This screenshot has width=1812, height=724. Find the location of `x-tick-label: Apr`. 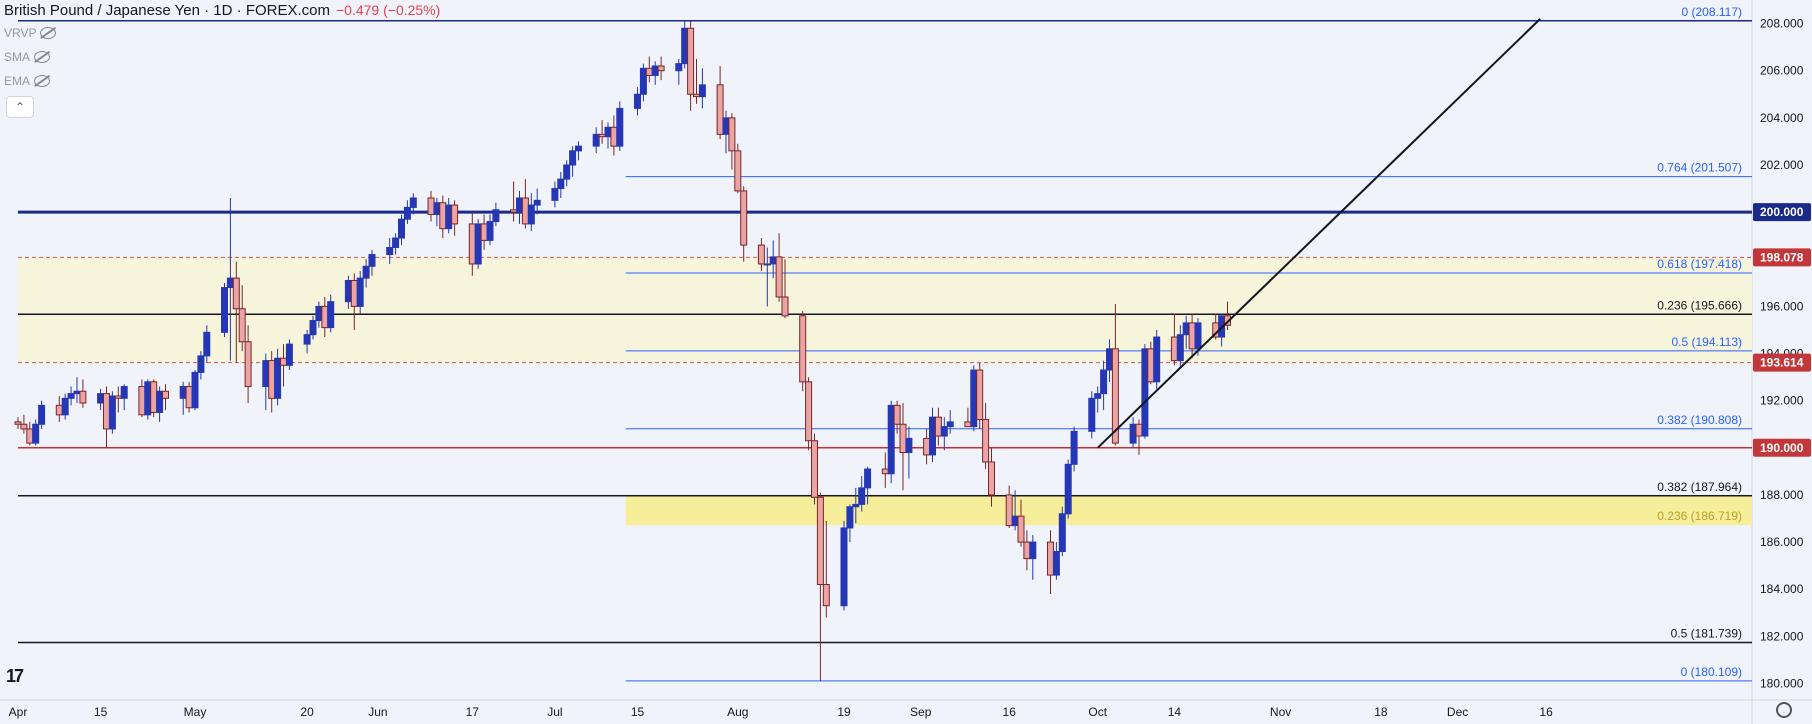

x-tick-label: Apr is located at coordinates (18, 712).